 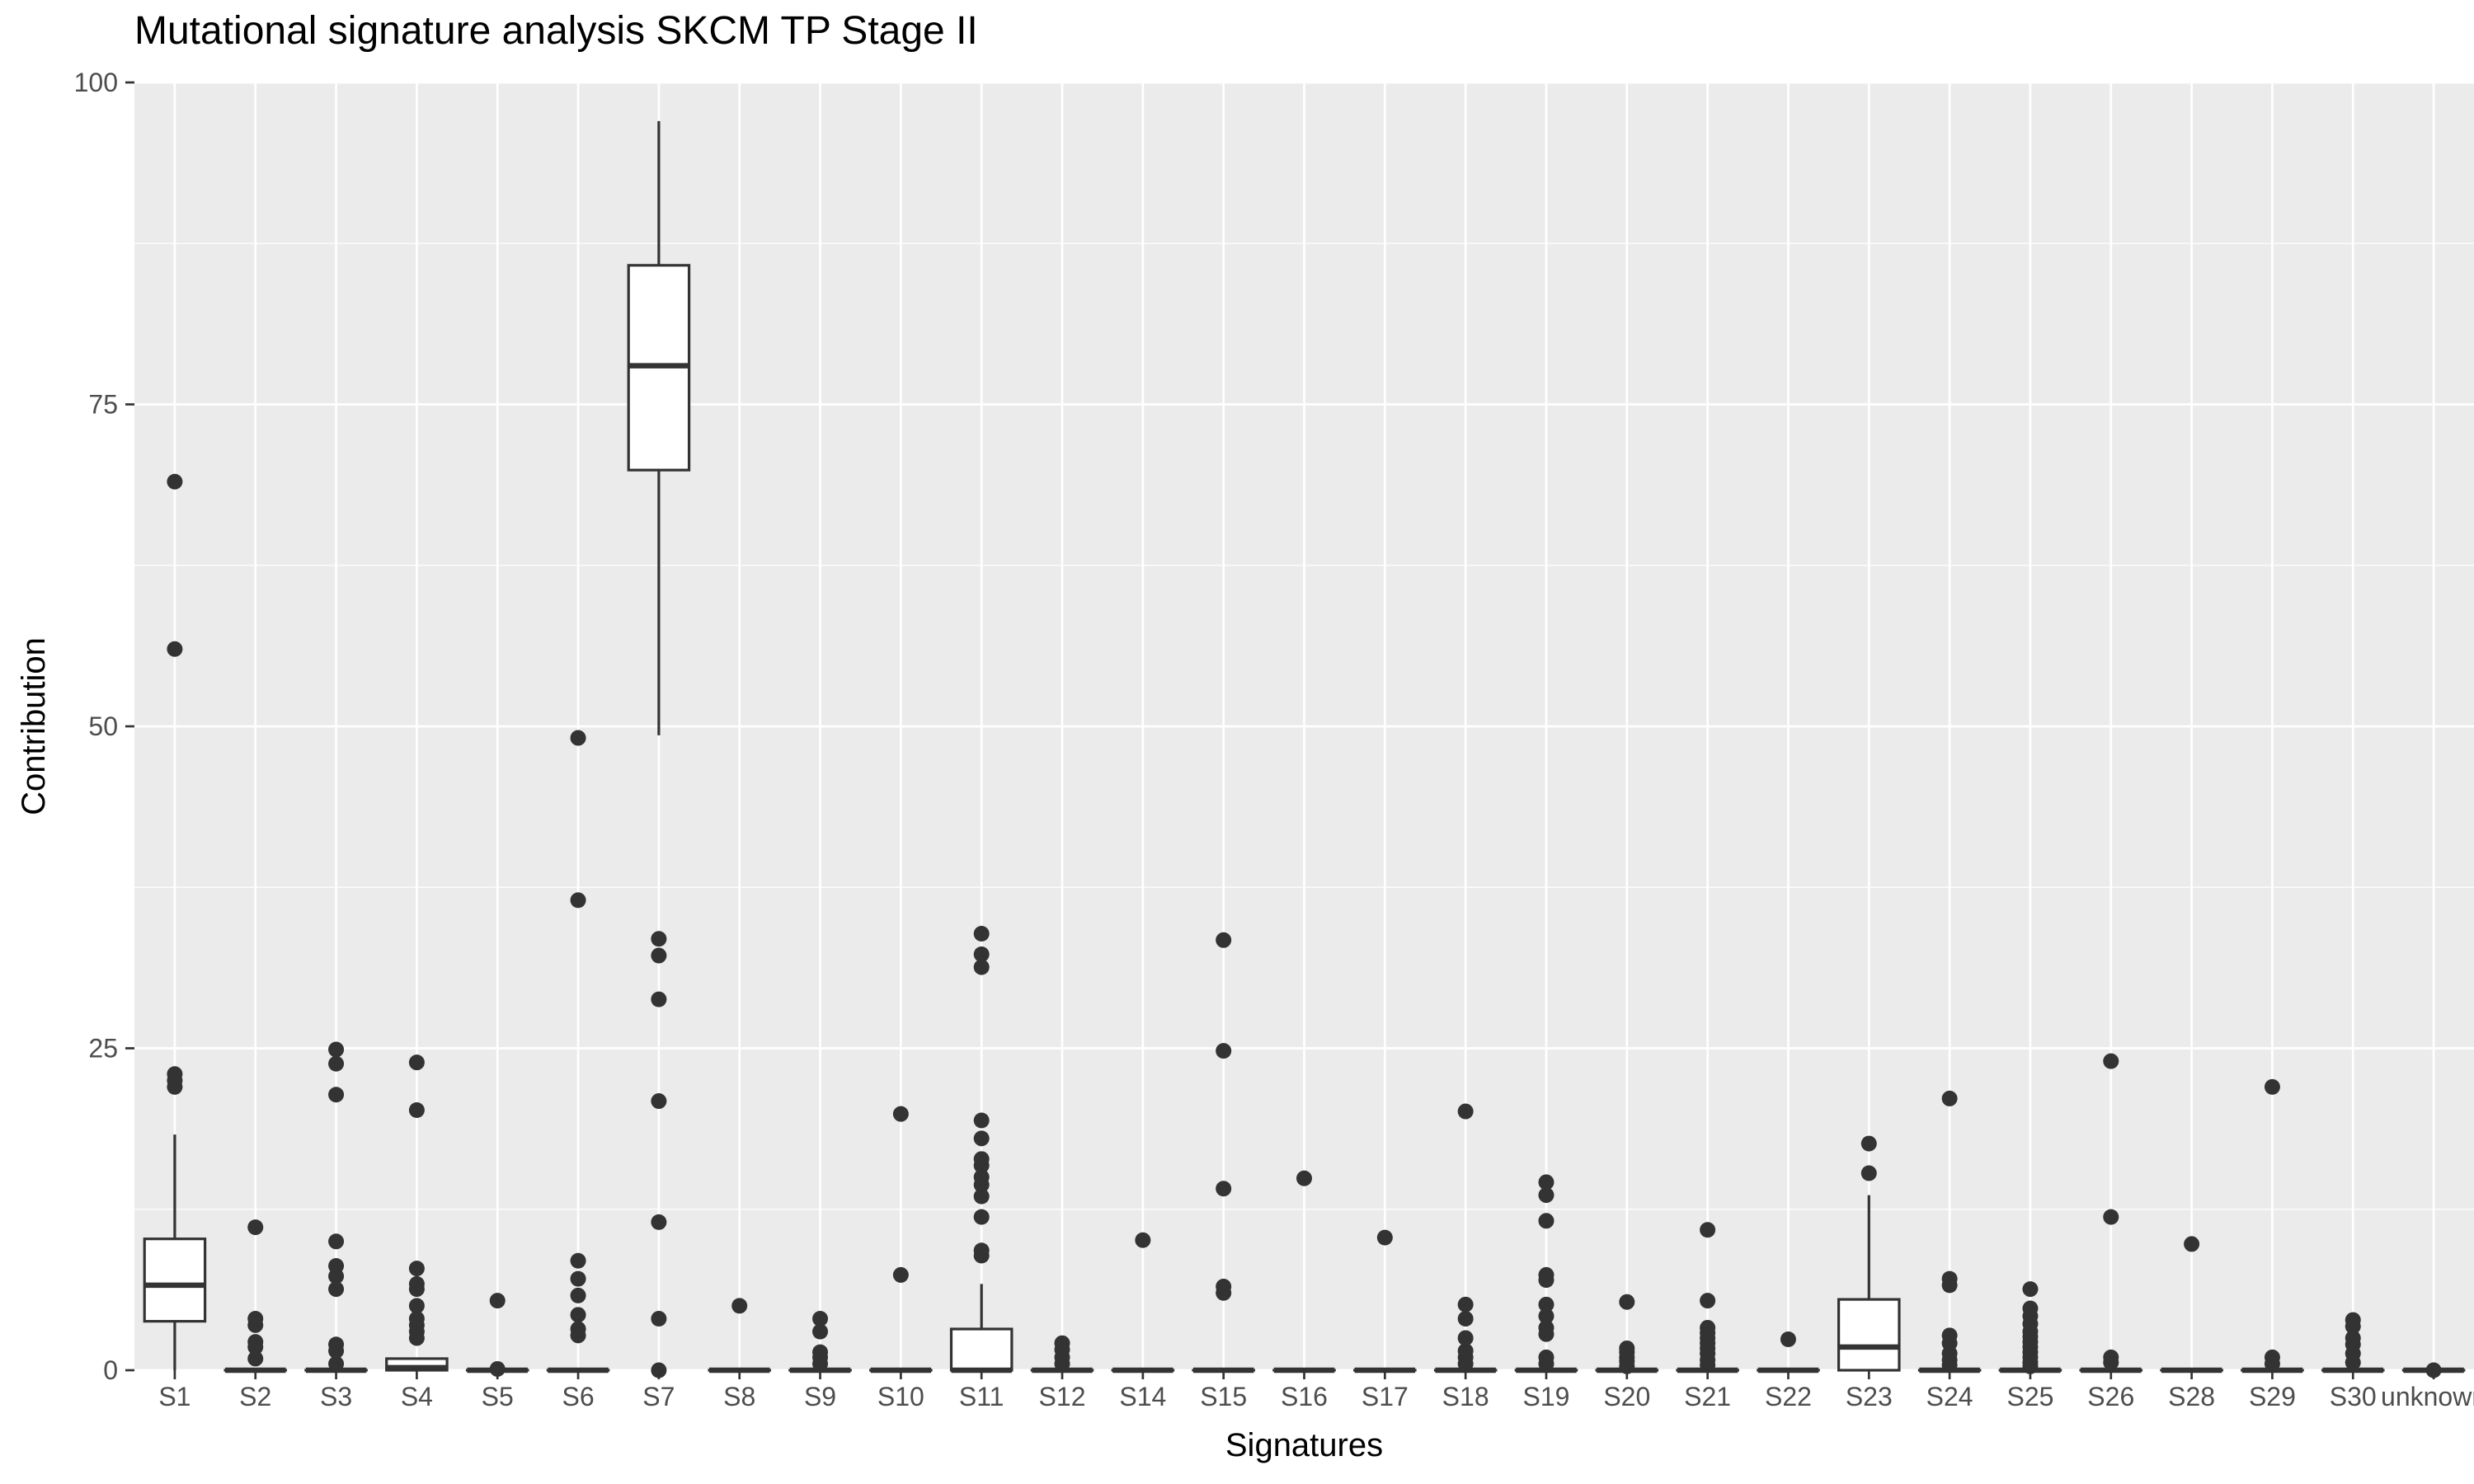 What do you see at coordinates (1465, 1238) in the screenshot?
I see `box-S18` at bounding box center [1465, 1238].